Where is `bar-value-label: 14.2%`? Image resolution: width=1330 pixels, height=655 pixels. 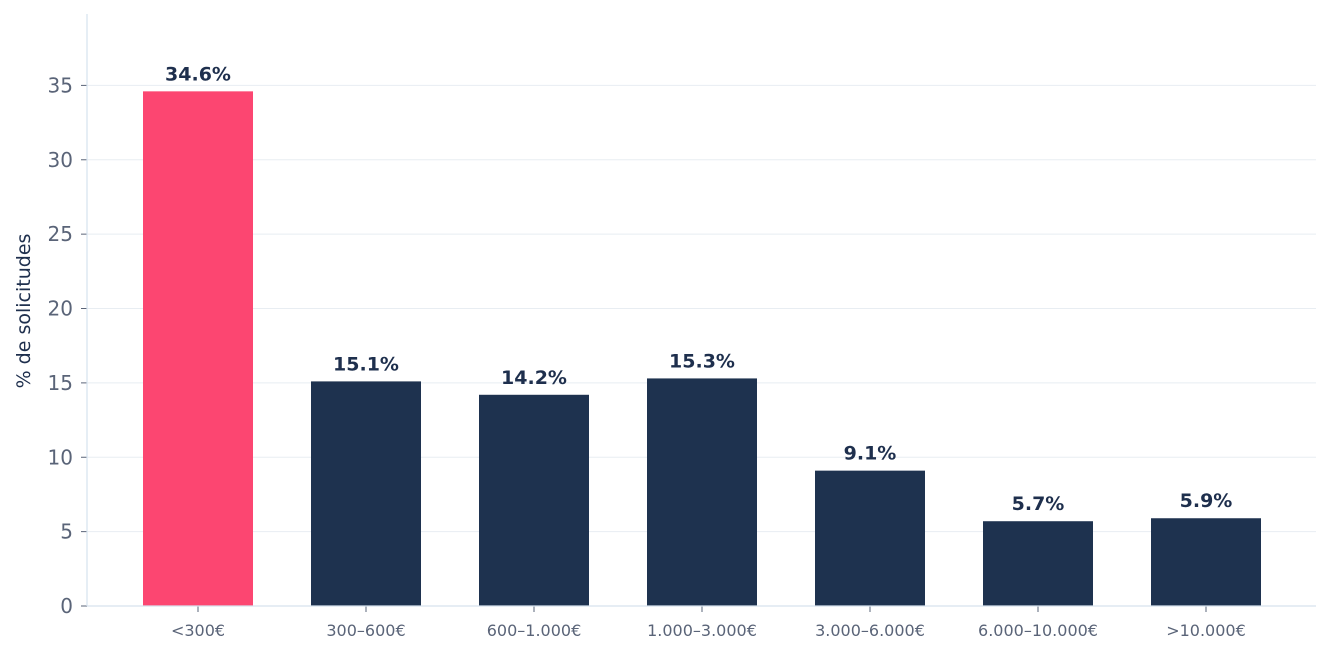
bar-value-label: 14.2% is located at coordinates (534, 378).